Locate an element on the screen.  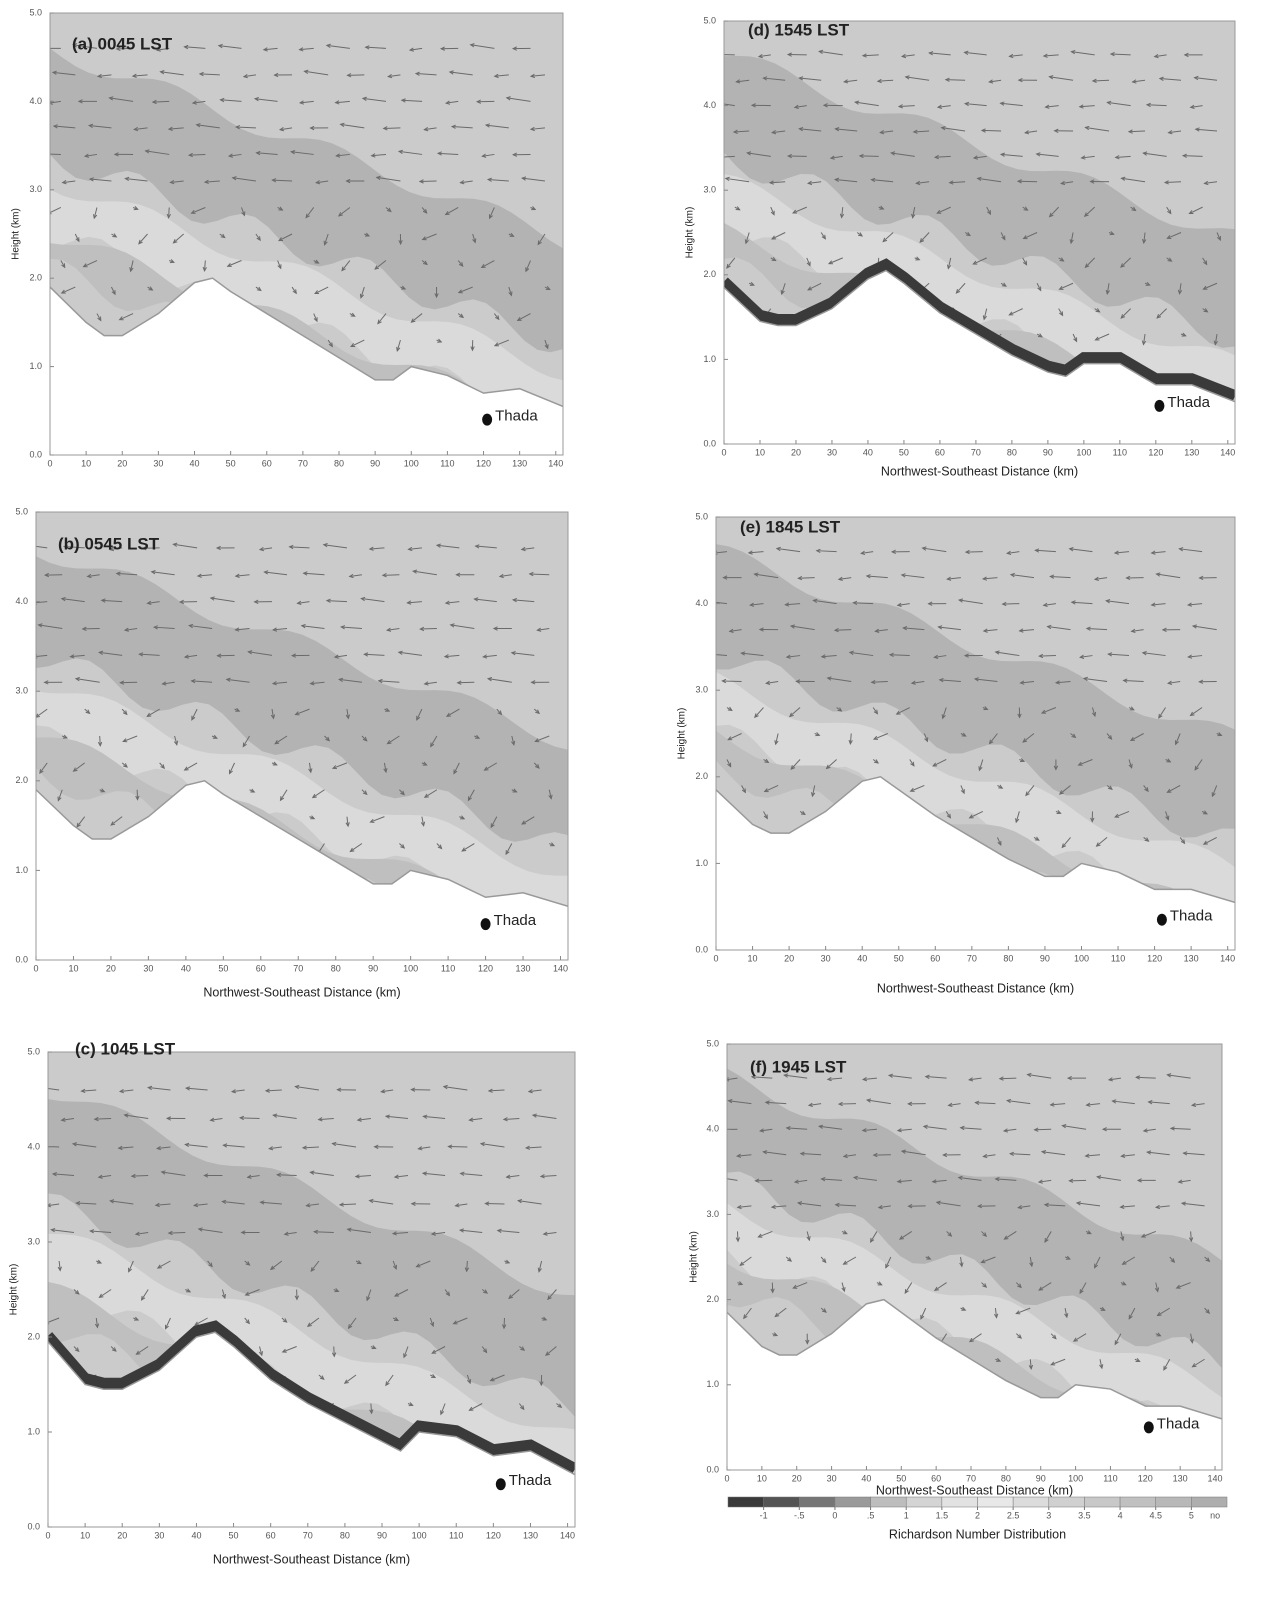
y-tick-label: 3.0 is located at coordinates (35, 189).